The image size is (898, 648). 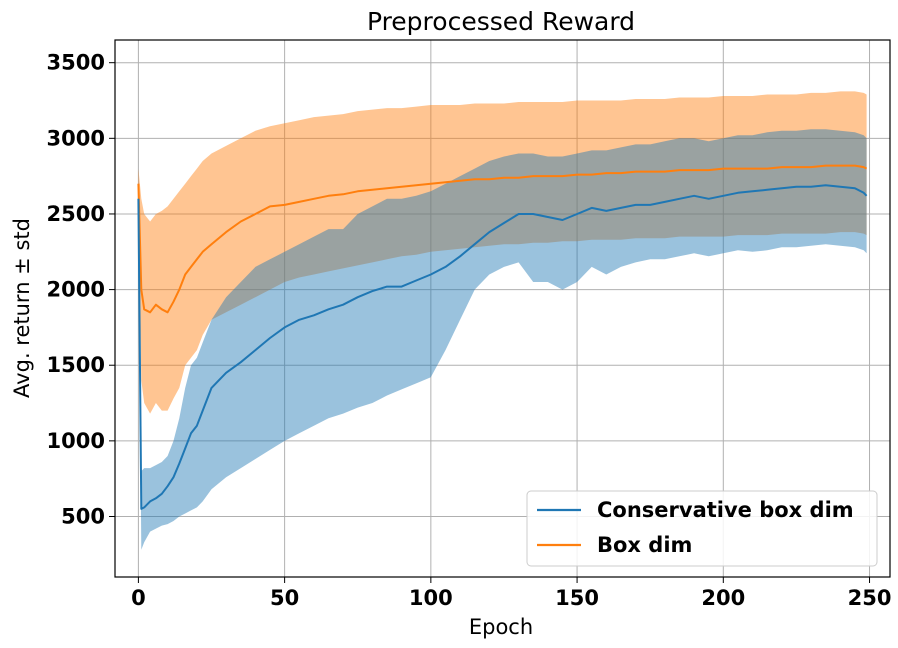 What do you see at coordinates (501, 627) in the screenshot?
I see `x-axis-label: Epoch` at bounding box center [501, 627].